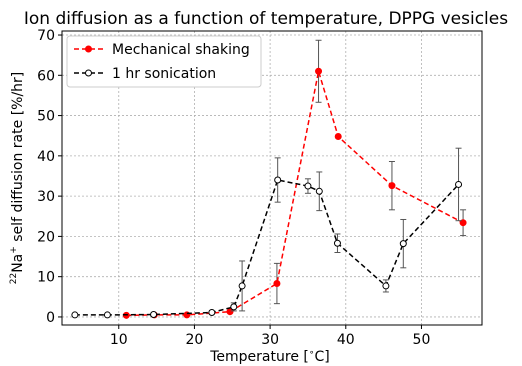  What do you see at coordinates (195, 340) in the screenshot?
I see `x-tick-label: 20` at bounding box center [195, 340].